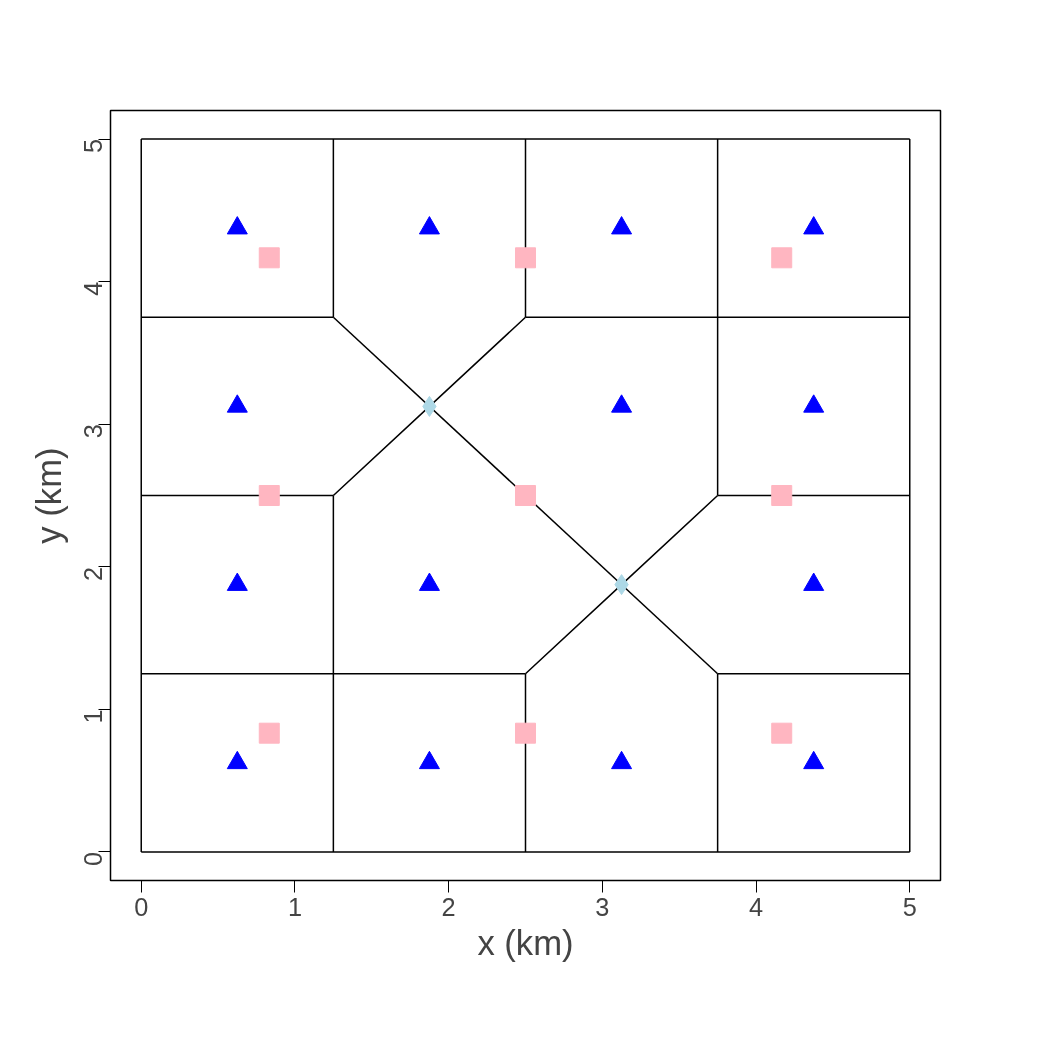 This screenshot has width=1050, height=1050. What do you see at coordinates (93, 716) in the screenshot?
I see `y-tick-label: 1` at bounding box center [93, 716].